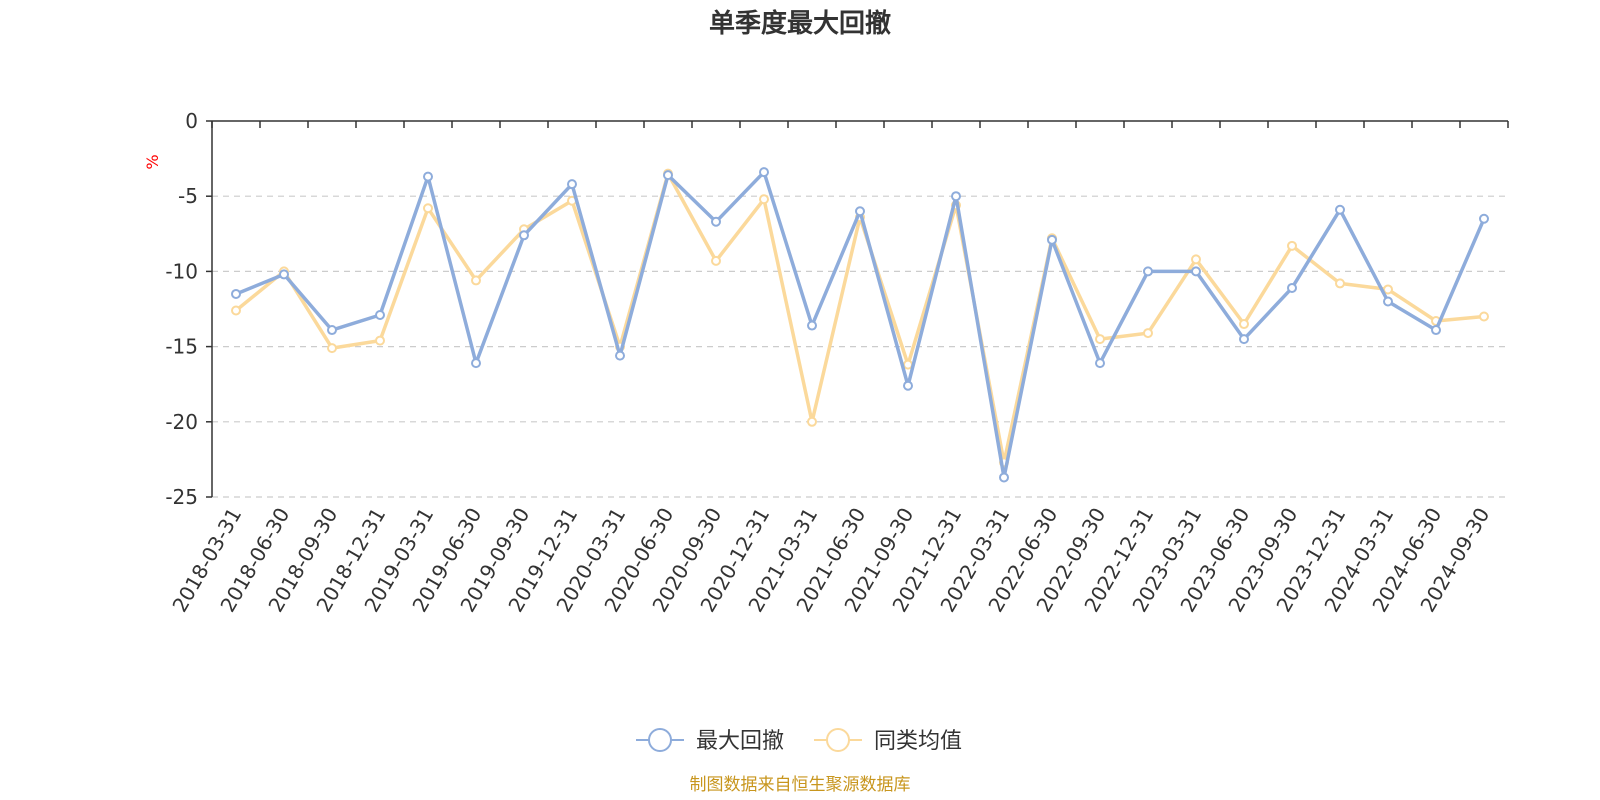 This screenshot has width=1600, height=800. What do you see at coordinates (152, 161) in the screenshot?
I see `y-axis-unit-label: %` at bounding box center [152, 161].